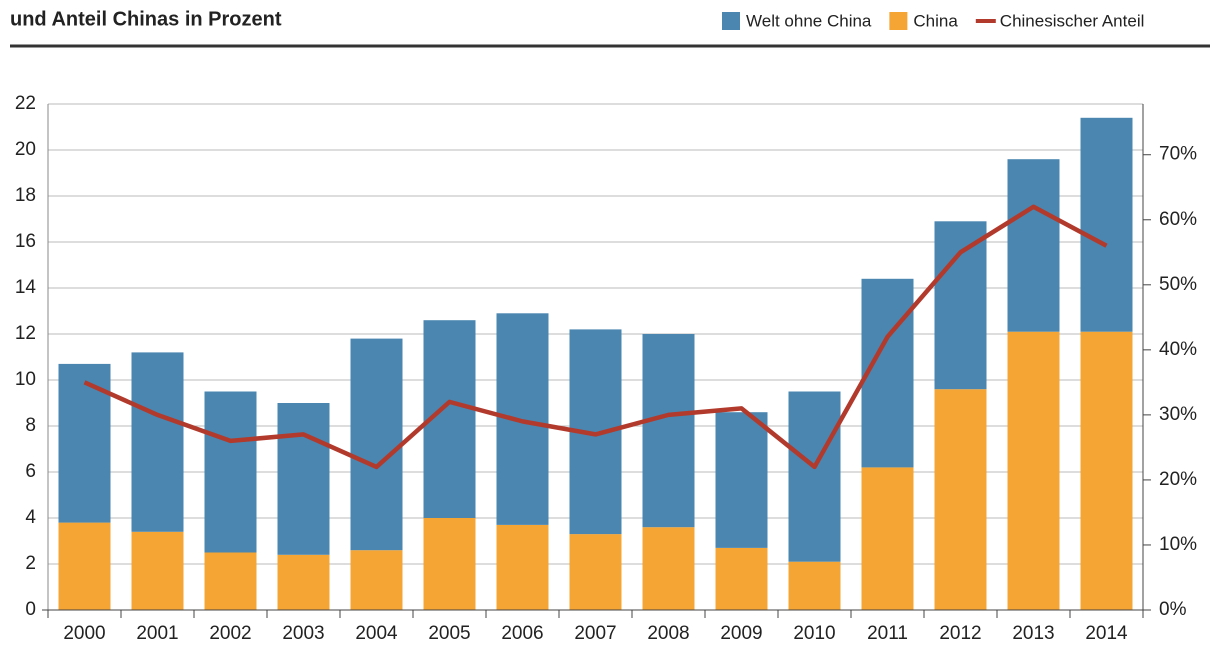 The image size is (1219, 646). Describe the element at coordinates (1178, 479) in the screenshot. I see `y2-tick-label: 20%` at that location.